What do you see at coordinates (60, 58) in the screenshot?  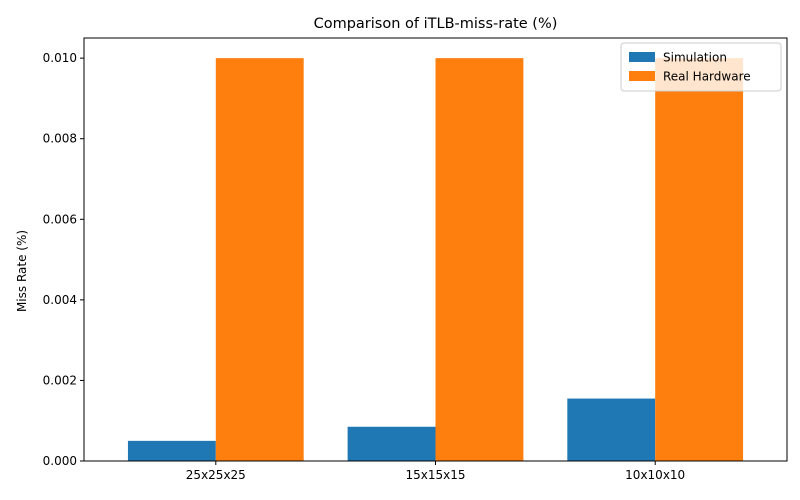 I see `y-tick-label: 0.010` at bounding box center [60, 58].